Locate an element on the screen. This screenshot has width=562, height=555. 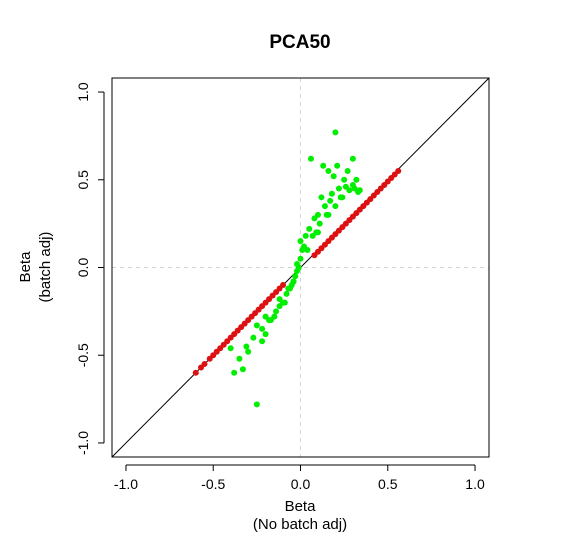
x-tick-label: -1.0 is located at coordinates (126, 484).